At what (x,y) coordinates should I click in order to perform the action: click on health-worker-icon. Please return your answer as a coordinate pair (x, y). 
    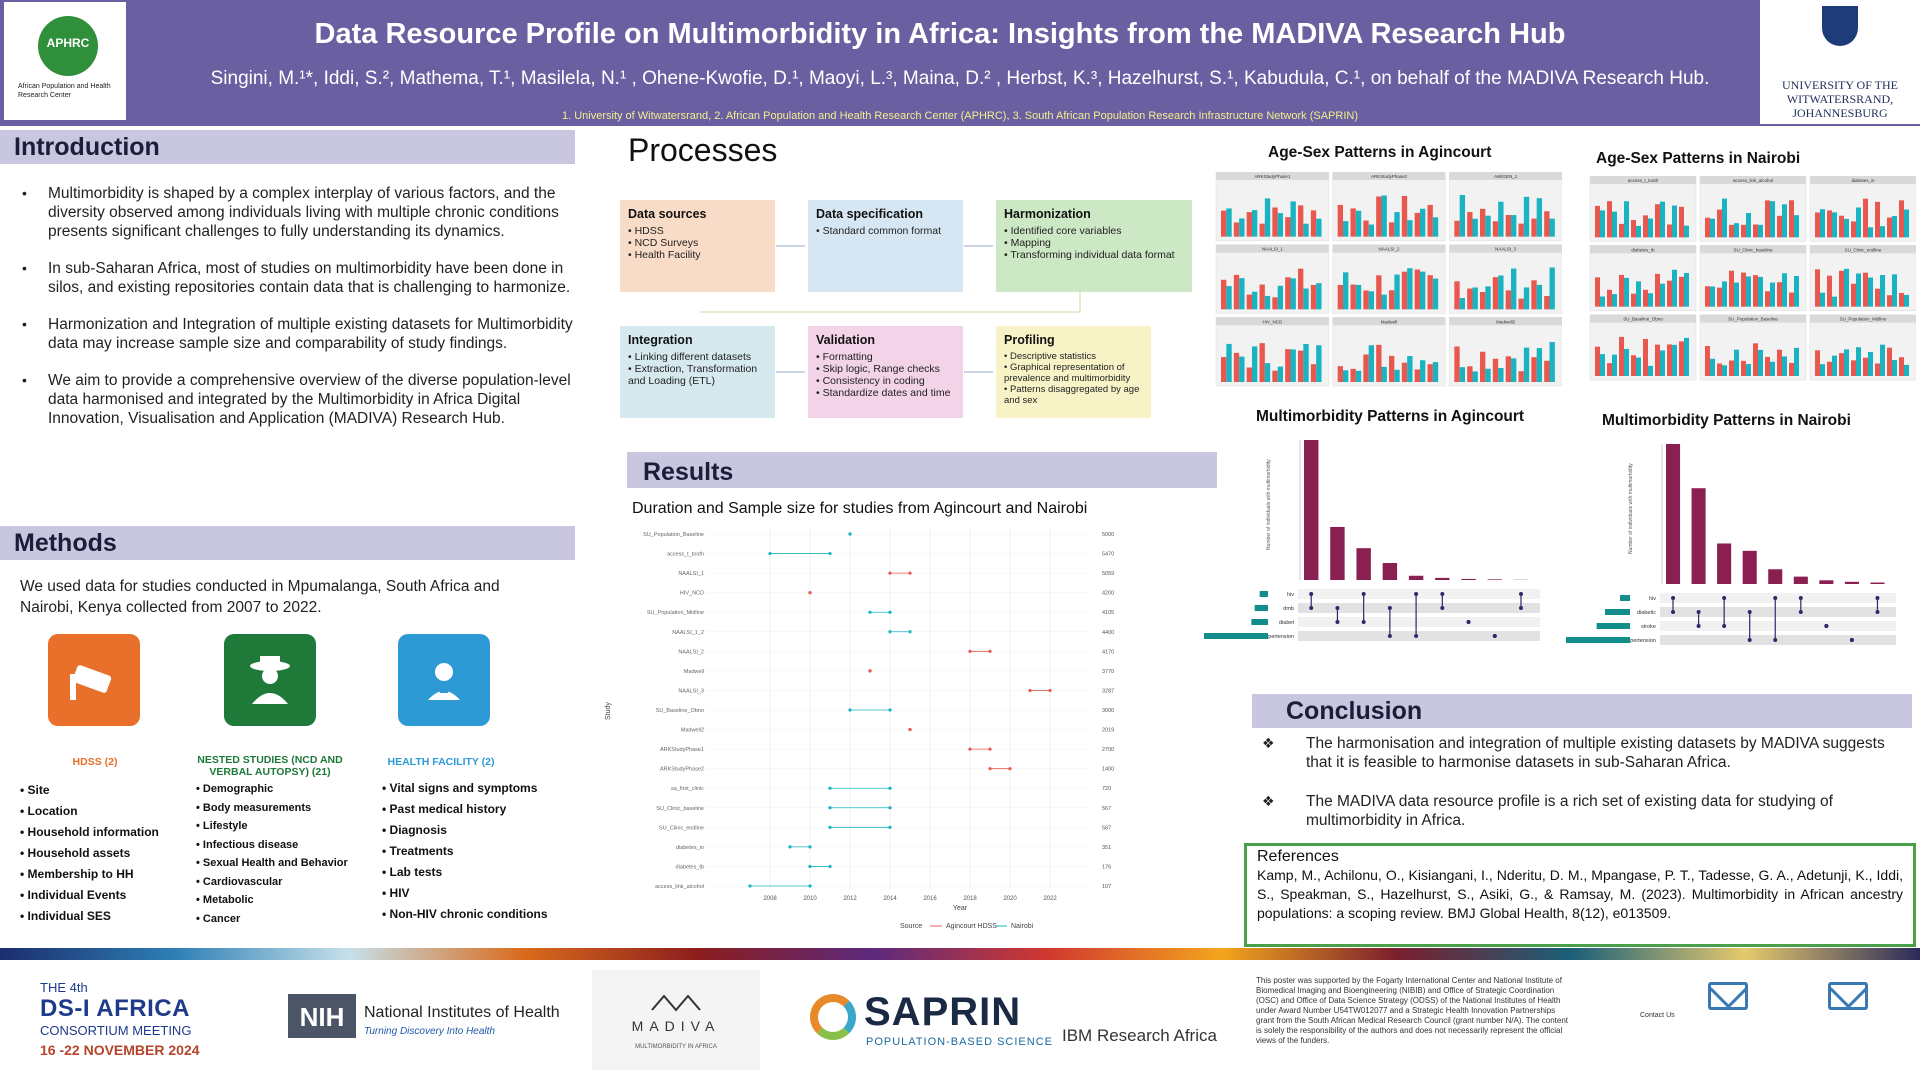
    Looking at the image, I should click on (444, 680).